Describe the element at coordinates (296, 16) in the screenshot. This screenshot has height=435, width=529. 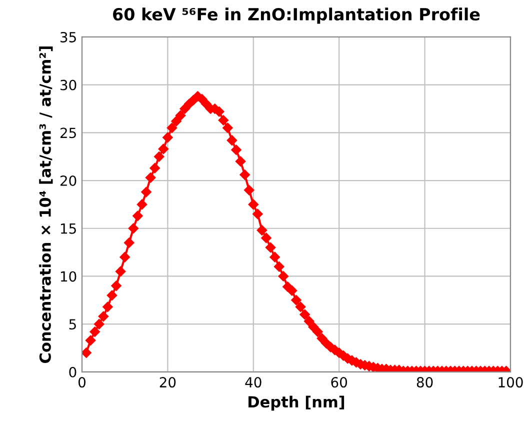
I see `chart-title: 60 keV ⁵⁶Fe in ZnO:Implantation Profile` at that location.